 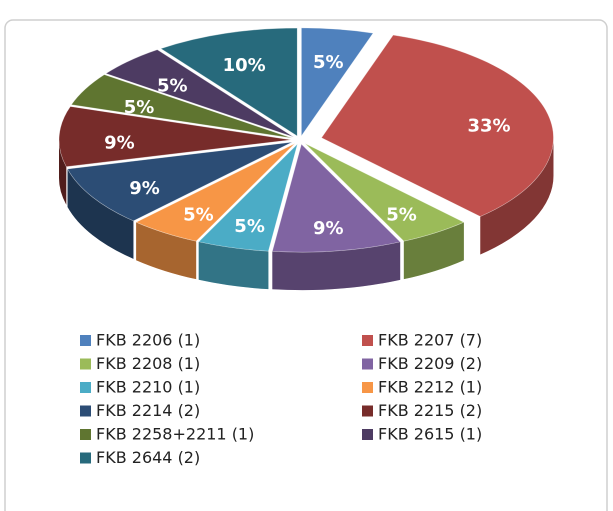 What do you see at coordinates (430, 340) in the screenshot?
I see `legend-label: FKB 2207 (7)` at bounding box center [430, 340].